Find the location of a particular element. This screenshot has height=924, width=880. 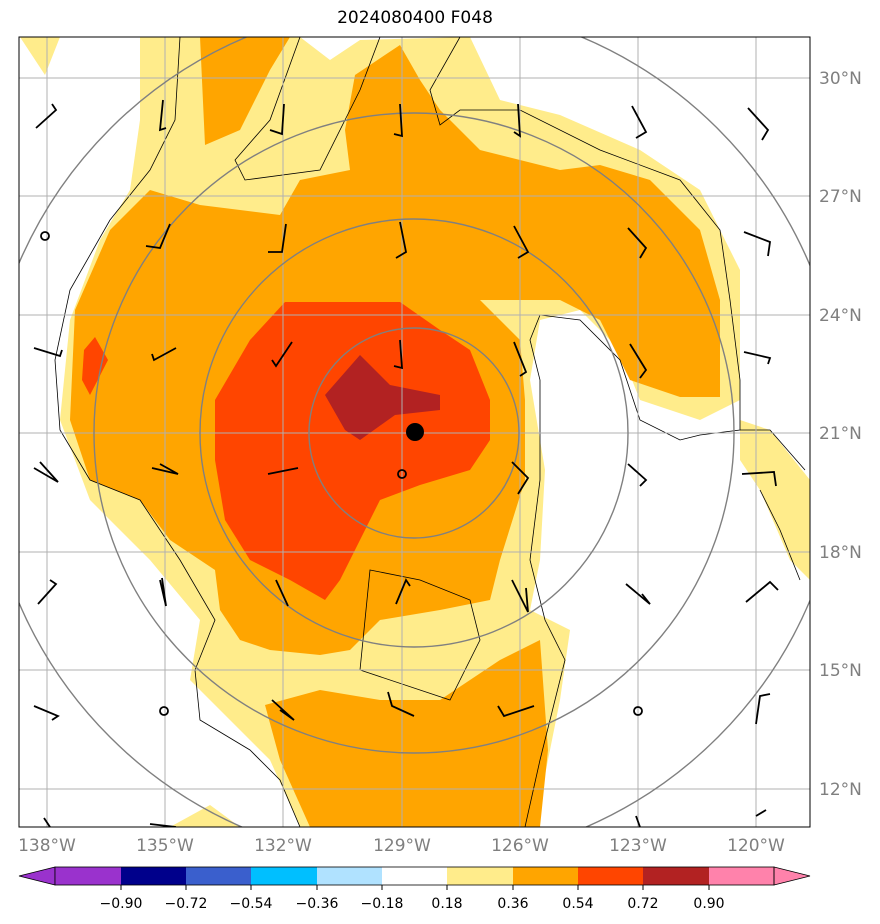

lon-tick: 135°W is located at coordinates (165, 846).